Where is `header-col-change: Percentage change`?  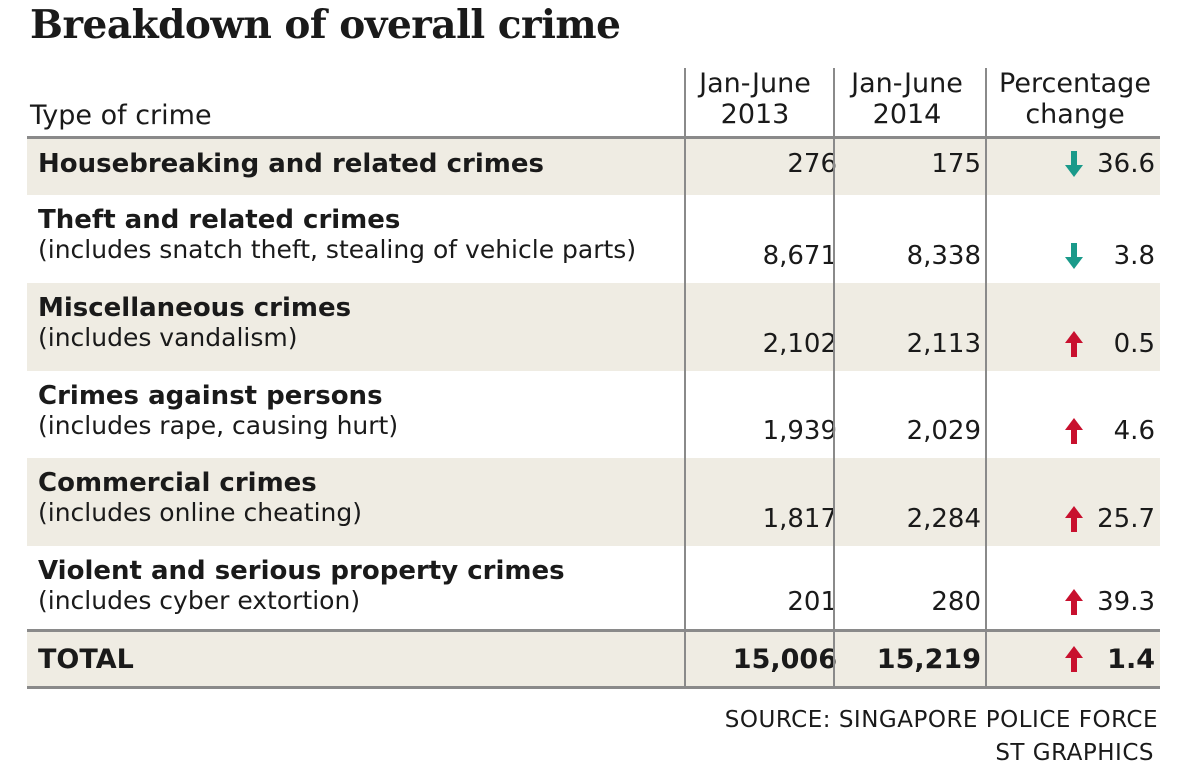 header-col-change: Percentage change is located at coordinates (1075, 99).